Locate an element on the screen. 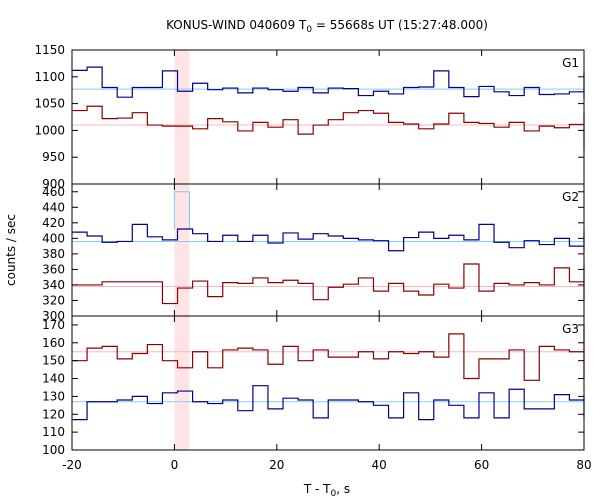  y-tick-label-g3: 150 is located at coordinates (53, 361).